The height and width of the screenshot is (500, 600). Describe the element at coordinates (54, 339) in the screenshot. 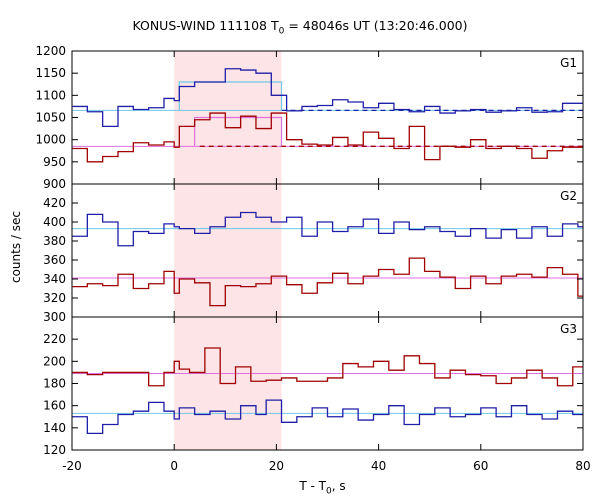

I see `g3-ytick-label: 220` at that location.